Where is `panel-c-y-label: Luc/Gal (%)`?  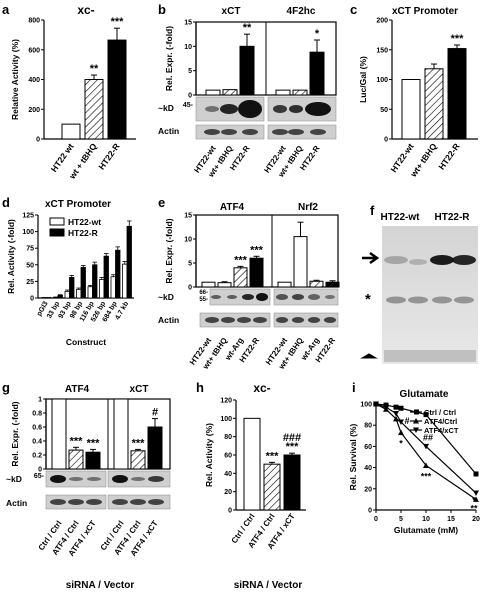
panel-c-y-label: Luc/Gal (%) is located at coordinates (363, 79).